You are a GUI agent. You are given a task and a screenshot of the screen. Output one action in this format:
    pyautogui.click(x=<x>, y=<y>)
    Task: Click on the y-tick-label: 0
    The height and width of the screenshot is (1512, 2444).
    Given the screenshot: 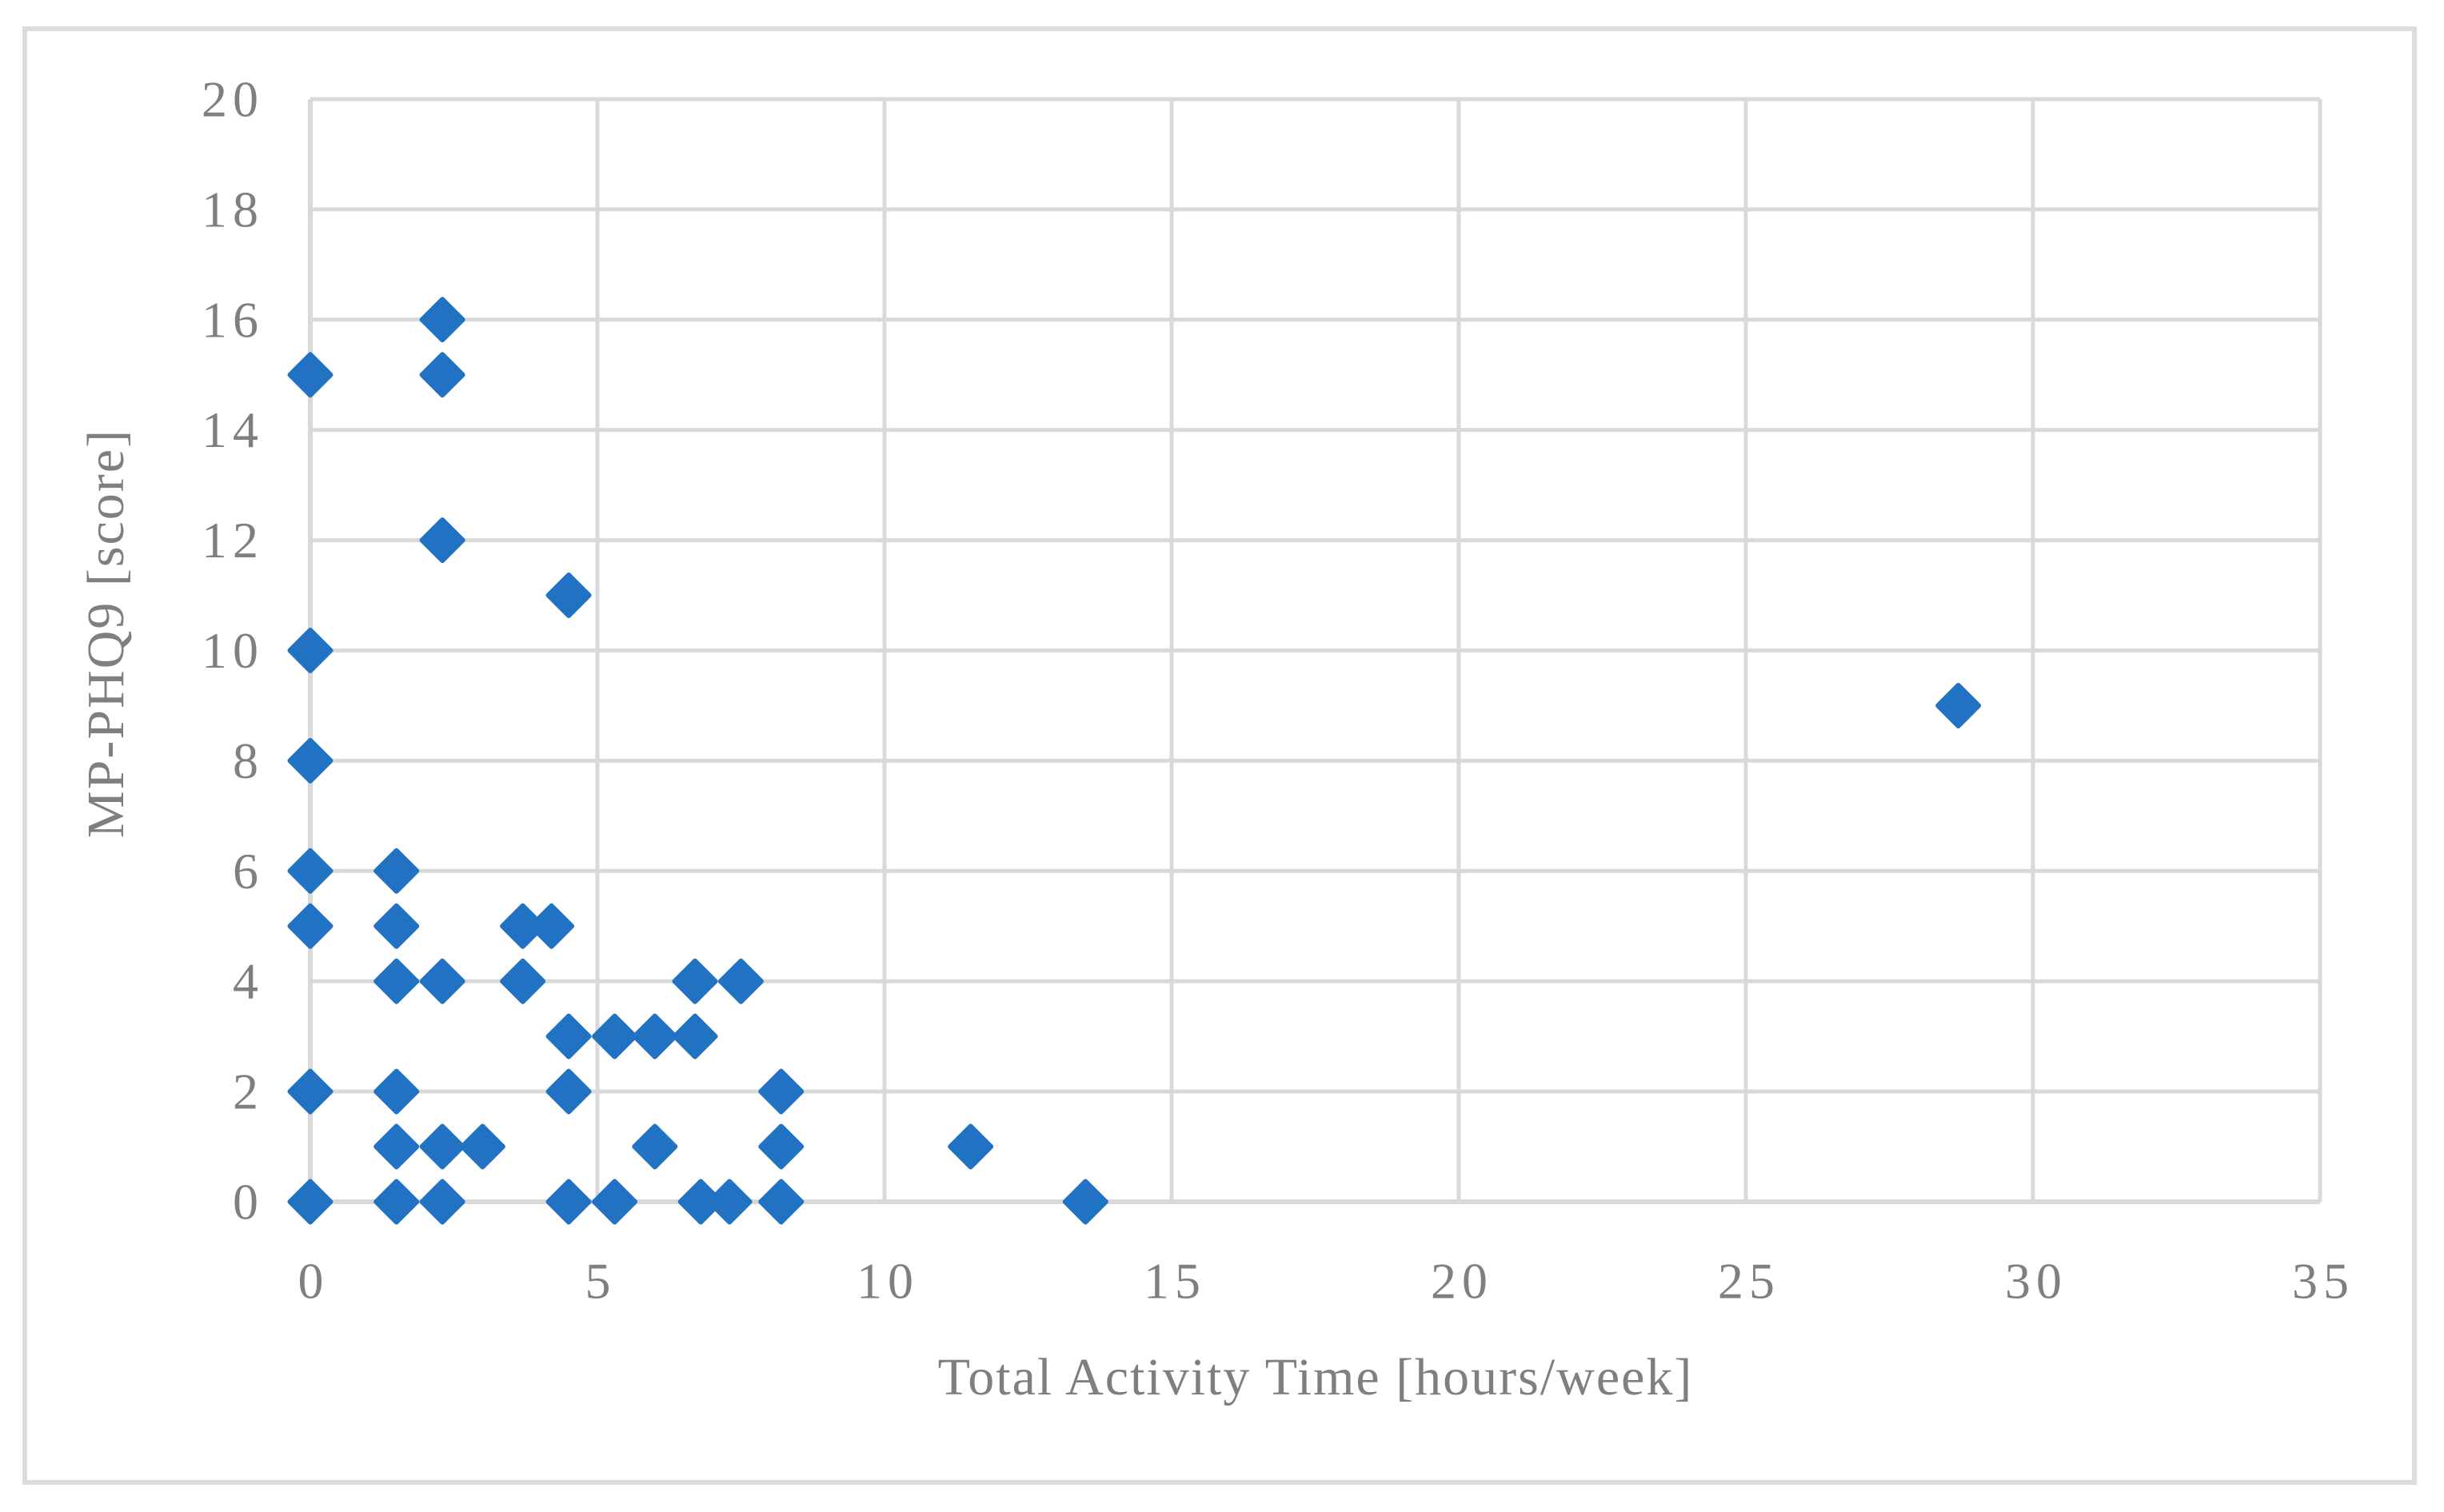 What is the action you would take?
    pyautogui.click(x=248, y=1202)
    